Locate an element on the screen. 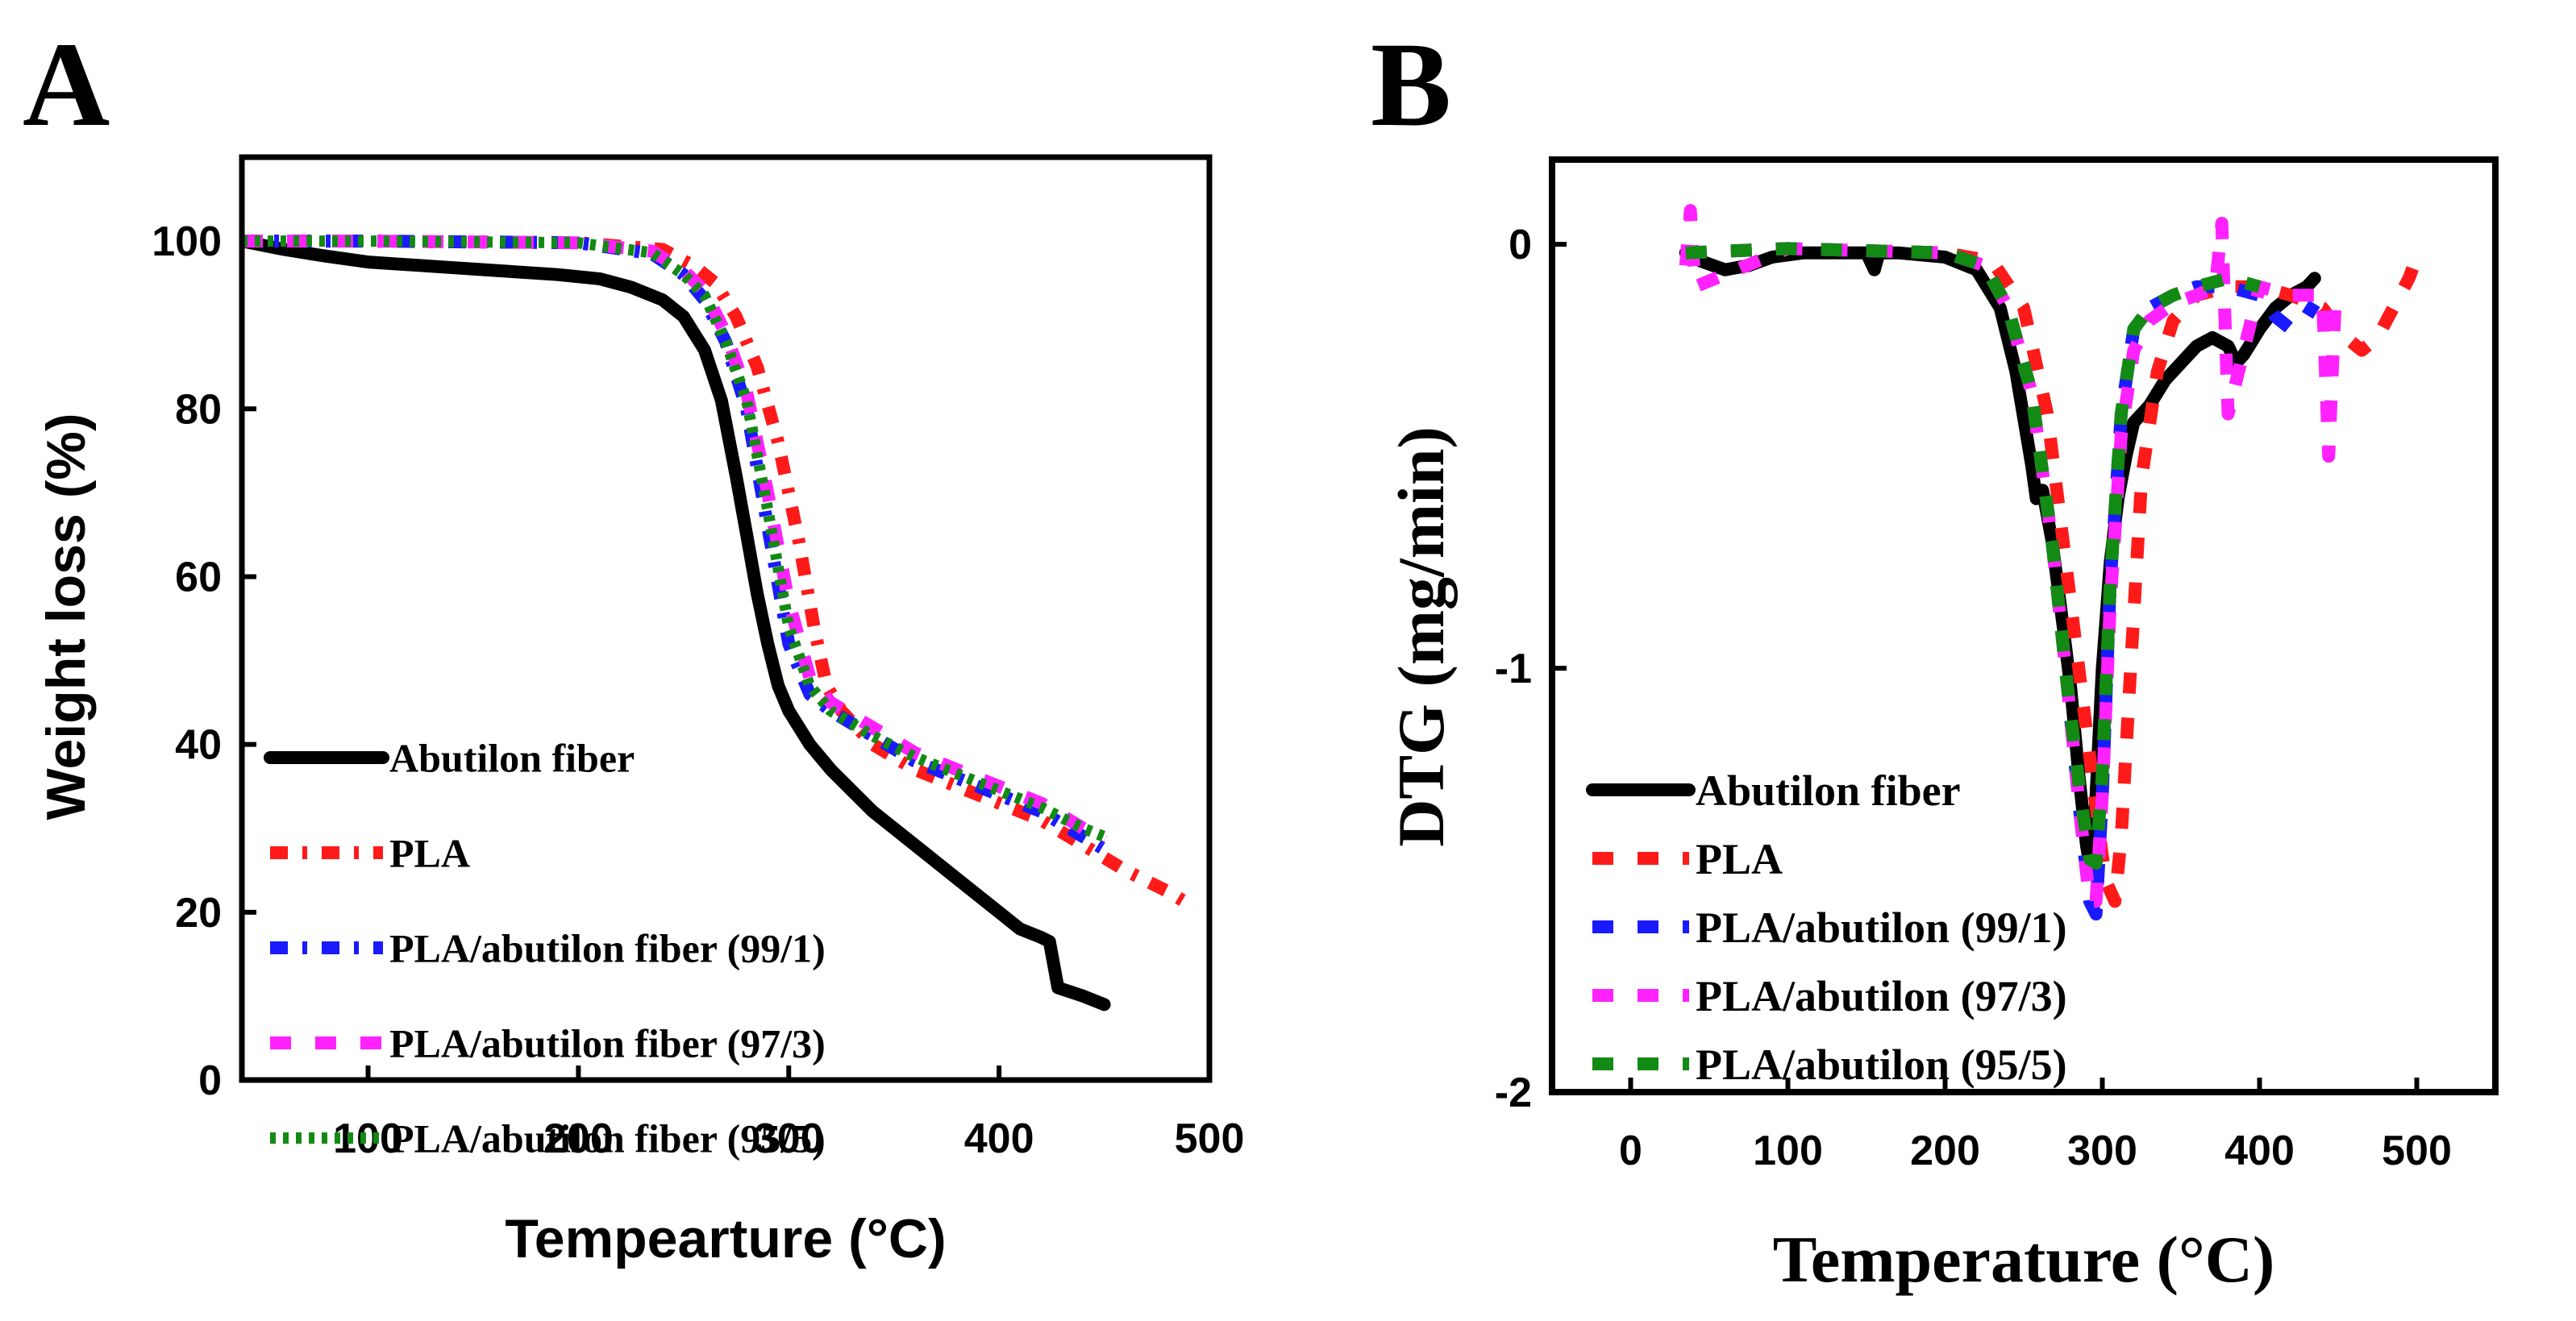 This screenshot has width=2576, height=1321. y-tick-label: 40 is located at coordinates (199, 745).